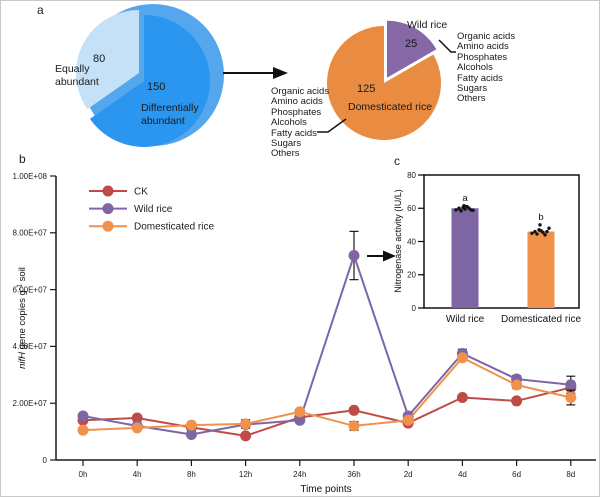 This screenshot has width=600, height=497. What do you see at coordinates (411, 175) in the screenshot?
I see `y-tick-label: 80` at bounding box center [411, 175].